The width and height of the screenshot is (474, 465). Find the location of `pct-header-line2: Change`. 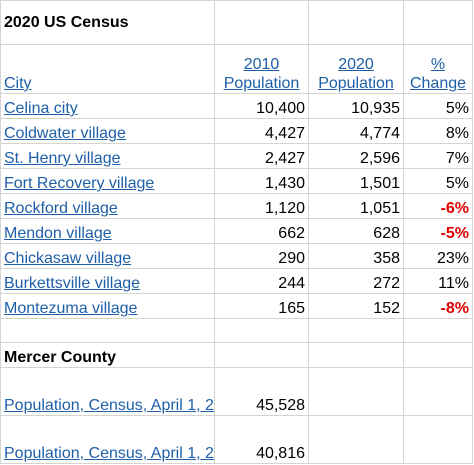

pct-header-line2: Change is located at coordinates (438, 83).